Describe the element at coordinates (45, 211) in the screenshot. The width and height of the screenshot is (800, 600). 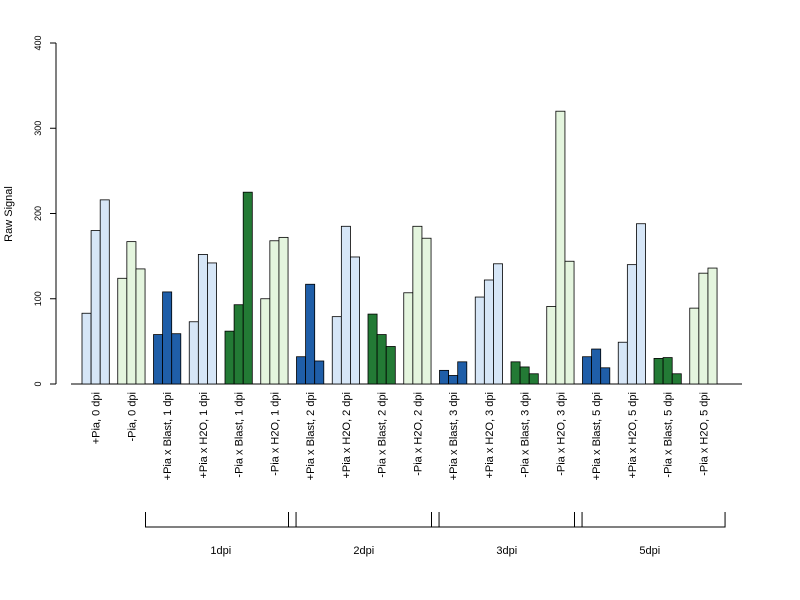
I see `y-axis: 0 100 200 300 400` at that location.